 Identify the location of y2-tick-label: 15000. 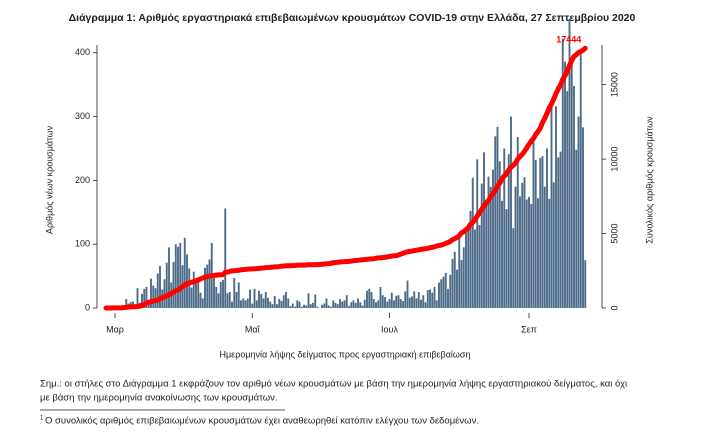
(614, 84).